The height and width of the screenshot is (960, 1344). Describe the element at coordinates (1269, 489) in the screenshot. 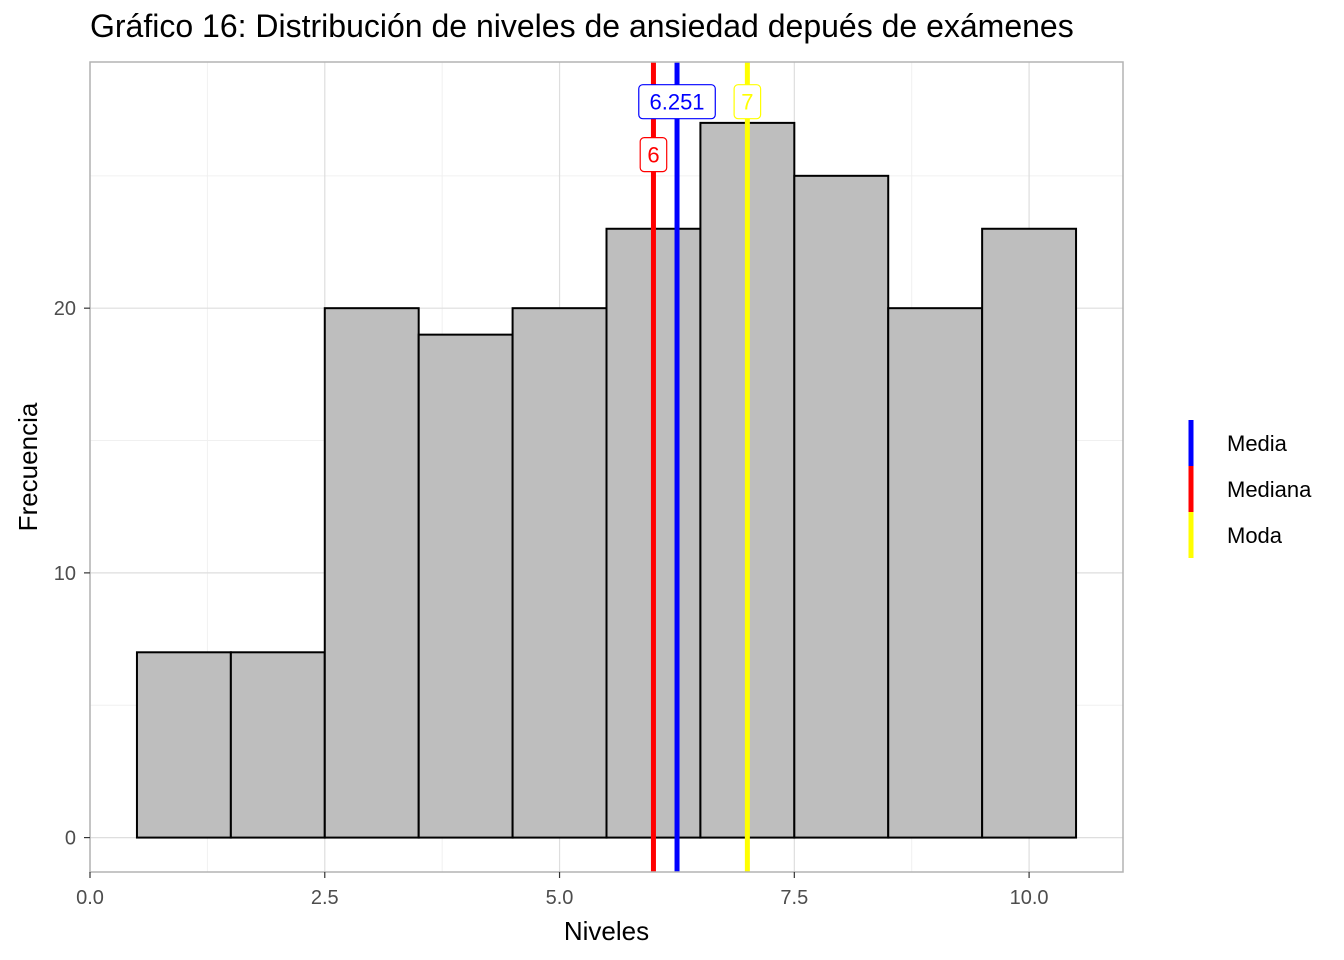

I see `legend-label-mediana: Mediana` at that location.